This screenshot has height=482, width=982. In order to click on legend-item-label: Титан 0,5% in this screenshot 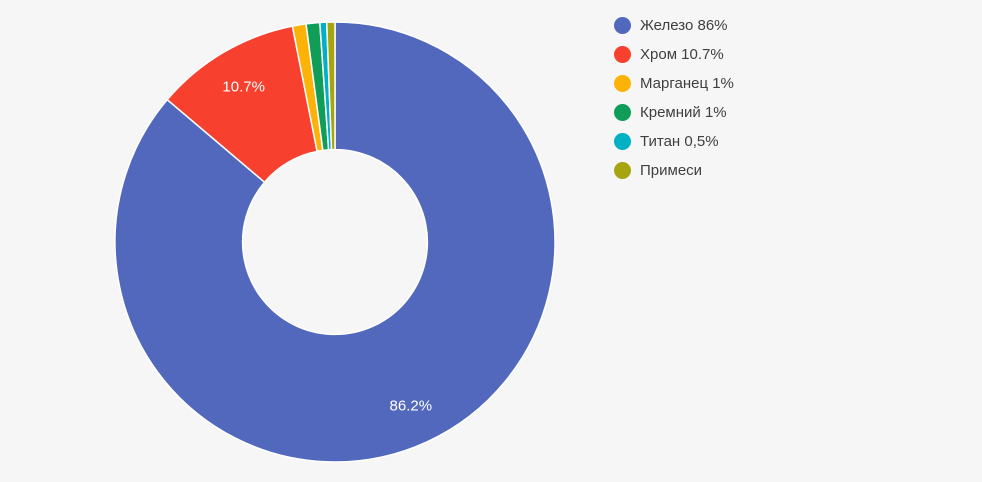, I will do `click(679, 141)`.